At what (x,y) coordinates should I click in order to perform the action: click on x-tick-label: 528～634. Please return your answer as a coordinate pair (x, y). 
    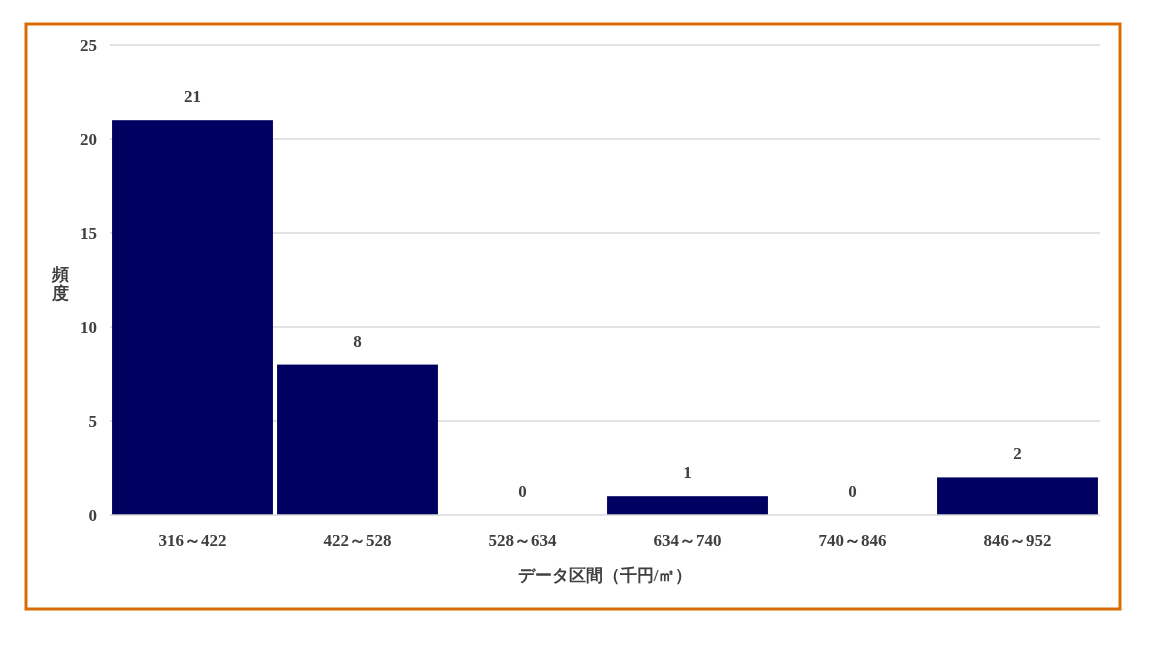
    Looking at the image, I should click on (522, 540).